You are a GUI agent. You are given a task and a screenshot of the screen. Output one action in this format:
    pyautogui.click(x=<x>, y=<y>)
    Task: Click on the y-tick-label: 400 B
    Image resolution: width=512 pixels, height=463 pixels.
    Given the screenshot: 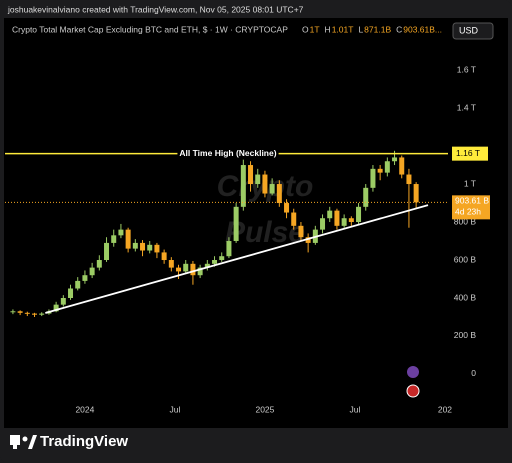 What is the action you would take?
    pyautogui.click(x=465, y=297)
    